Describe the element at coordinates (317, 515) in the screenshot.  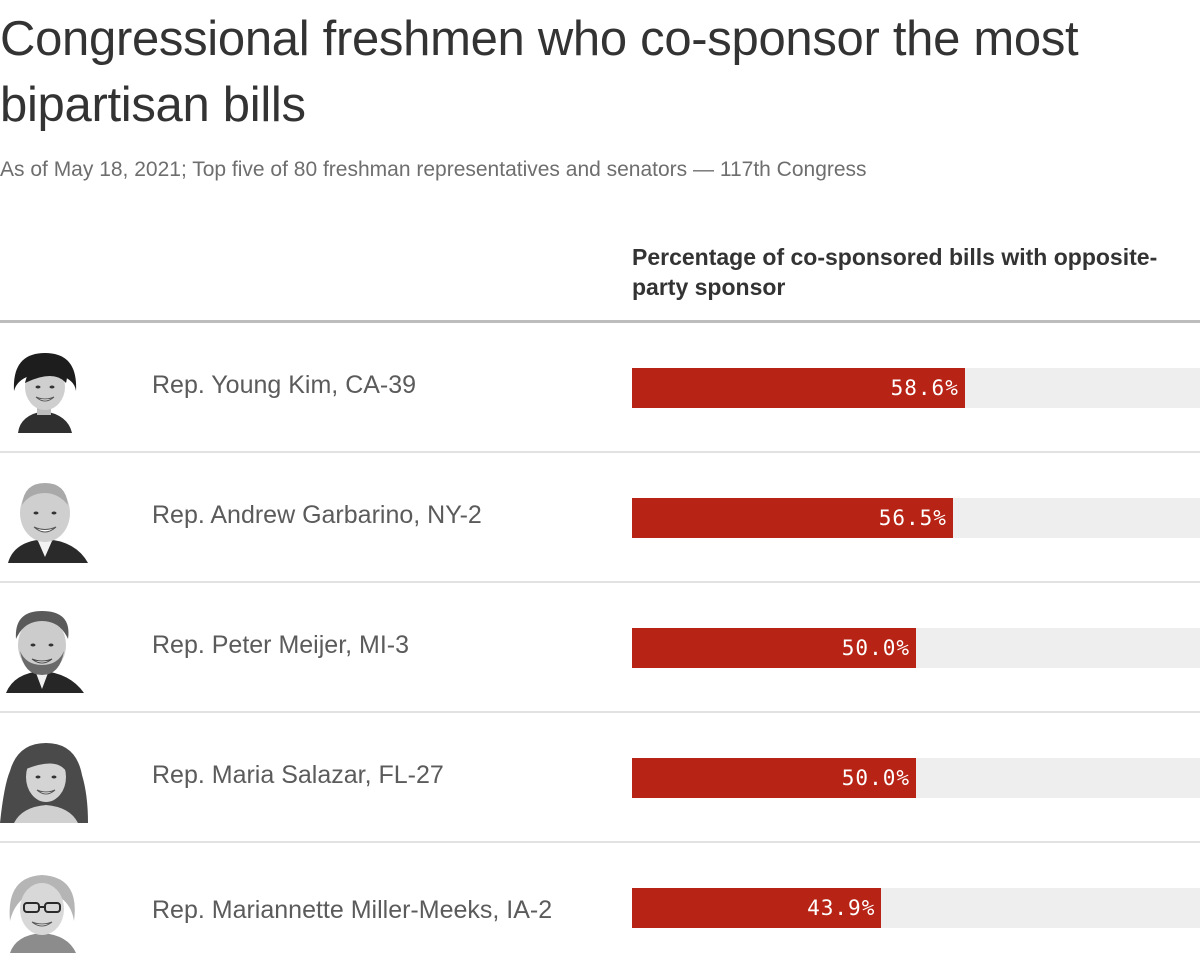
I see `row-name: Rep. Andrew Garbarino, NY-2` at that location.